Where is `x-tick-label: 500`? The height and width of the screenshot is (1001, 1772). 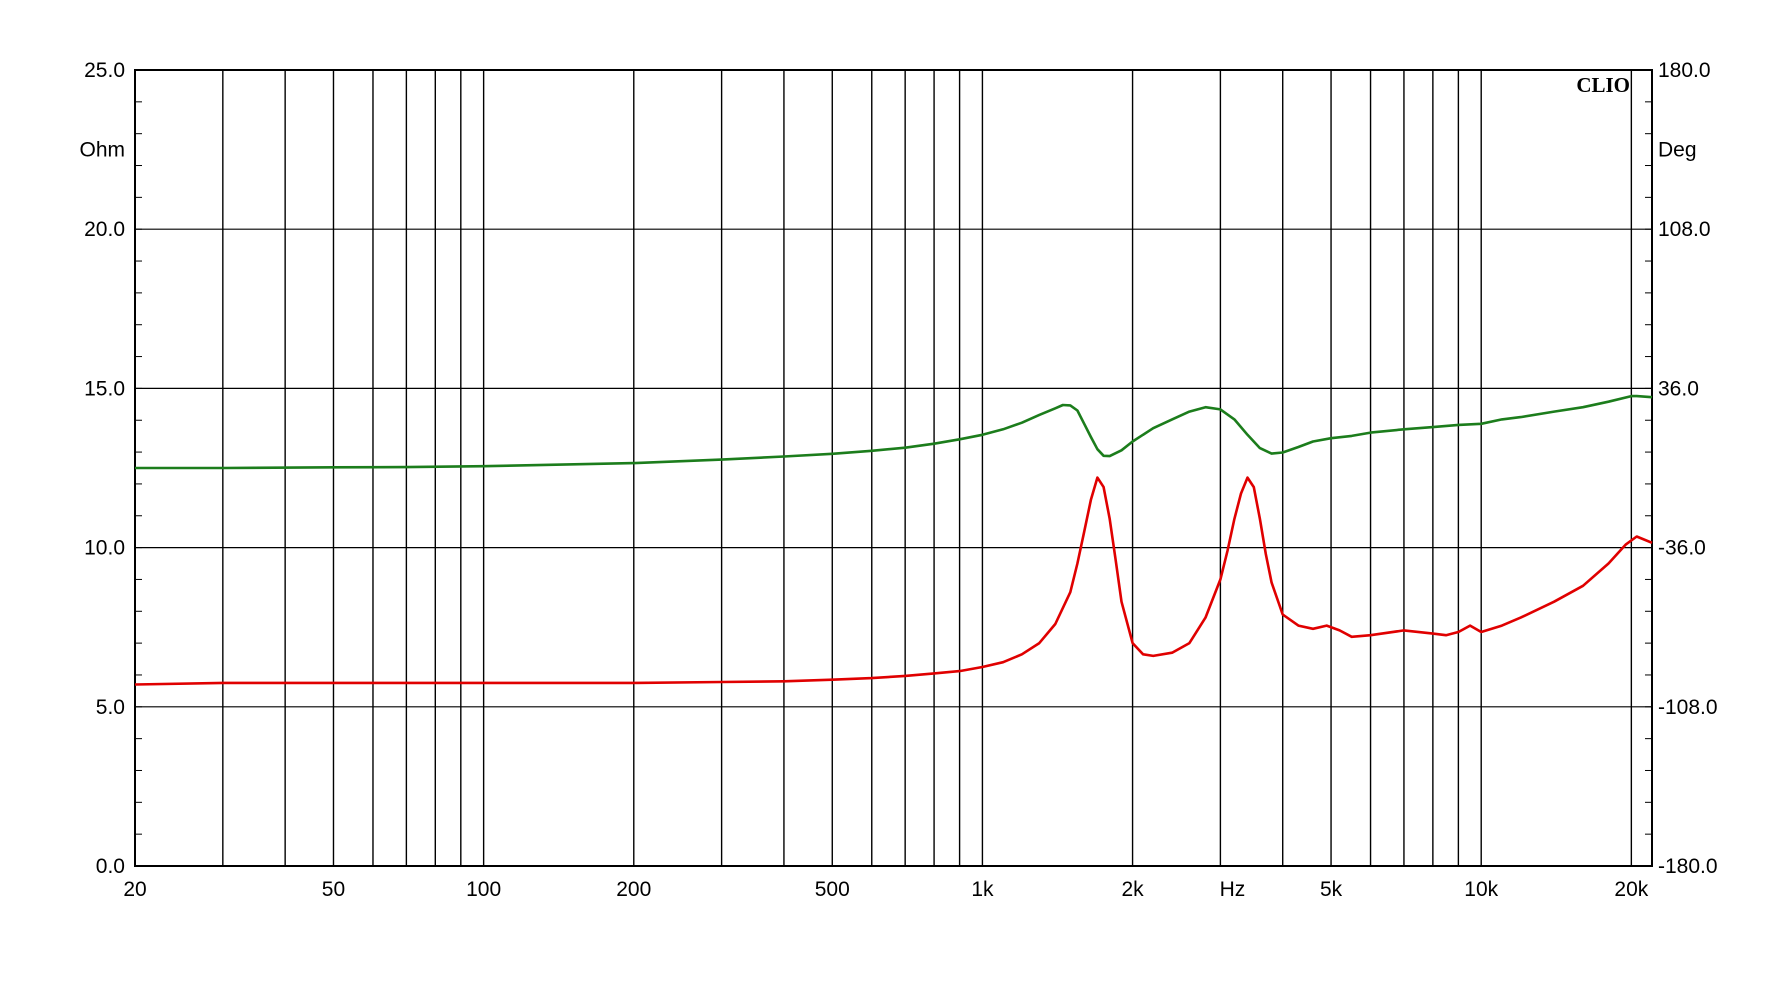
x-tick-label: 500 is located at coordinates (832, 889).